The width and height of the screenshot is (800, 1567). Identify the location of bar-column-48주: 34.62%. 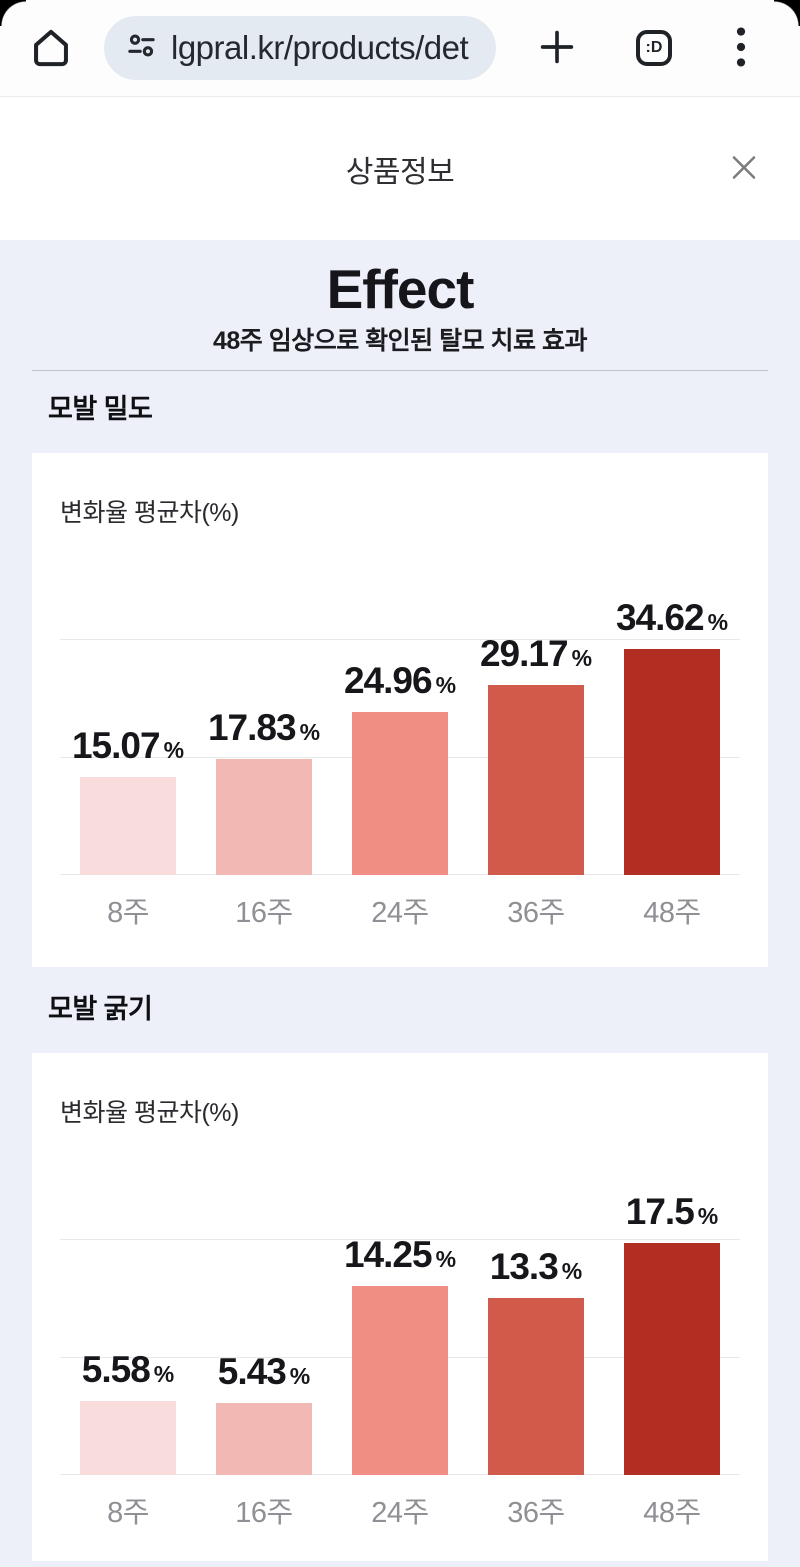
(672, 737).